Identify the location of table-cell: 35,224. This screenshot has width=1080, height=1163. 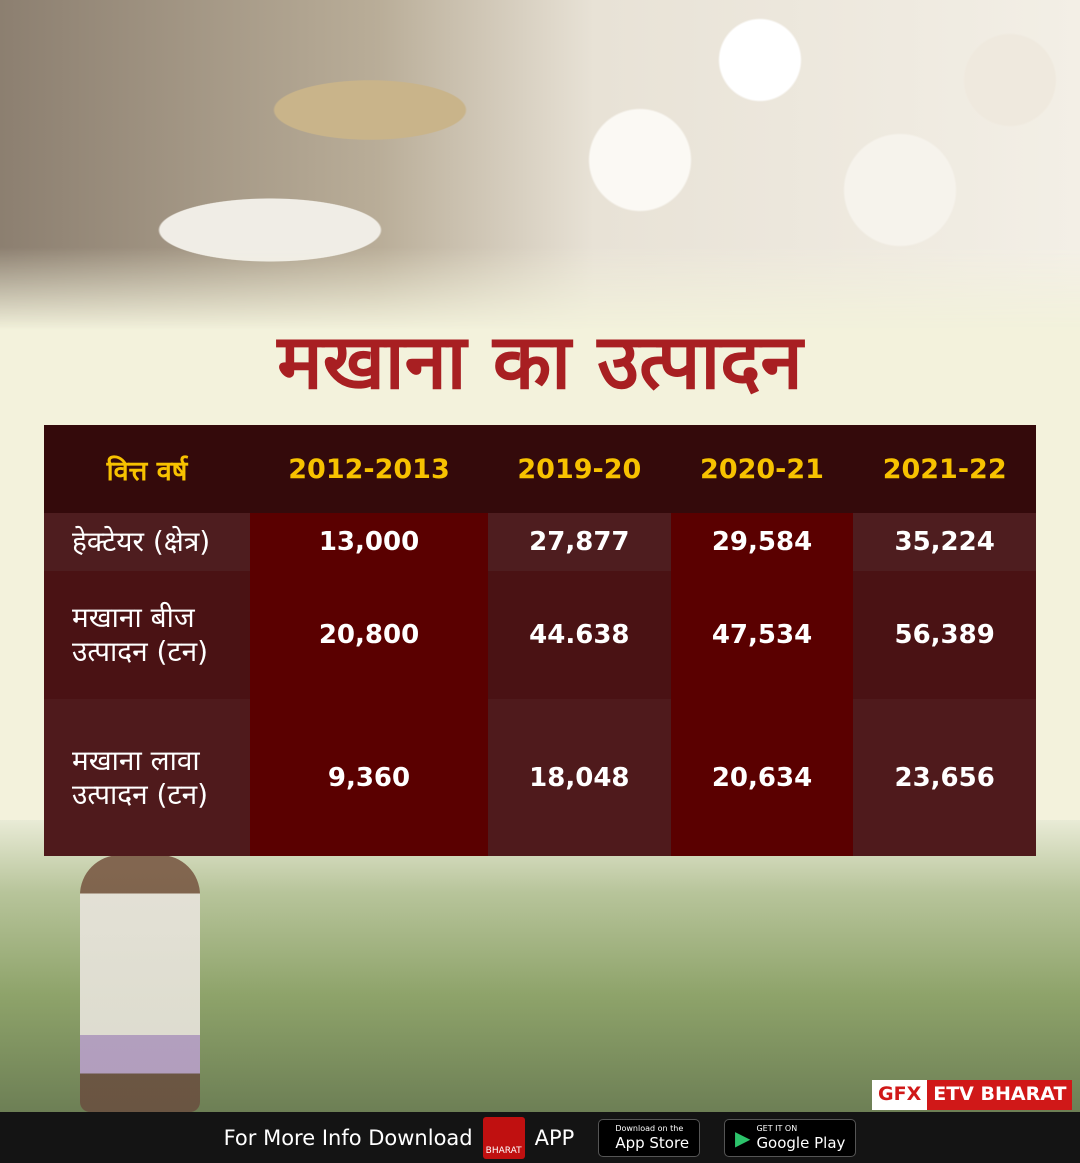
(944, 542).